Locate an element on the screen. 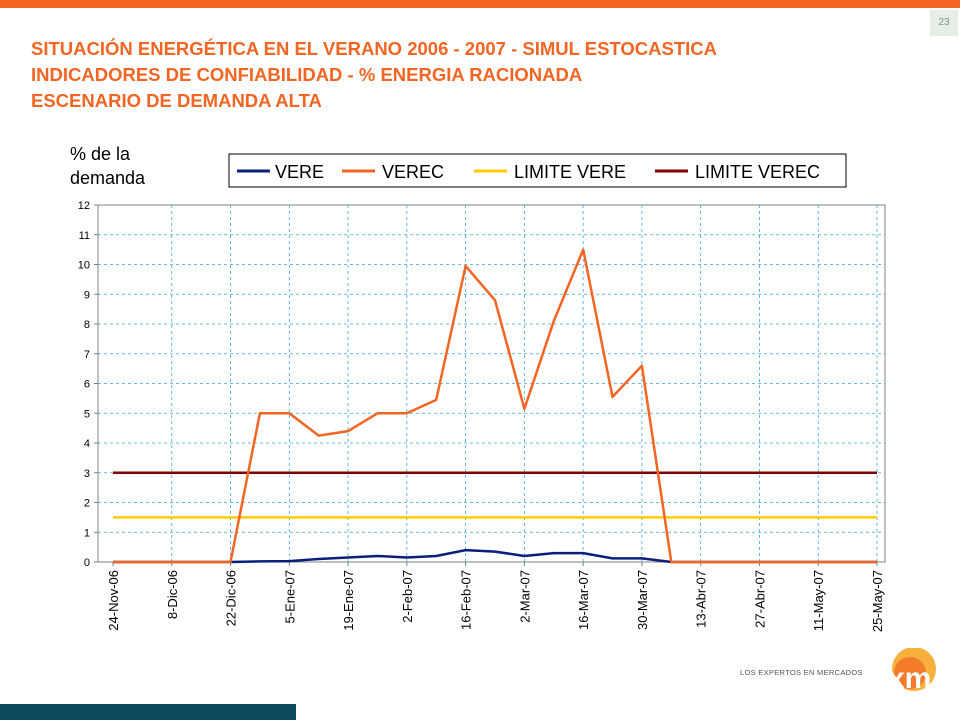 The width and height of the screenshot is (960, 720). y-tick-label: 4 is located at coordinates (87, 444).